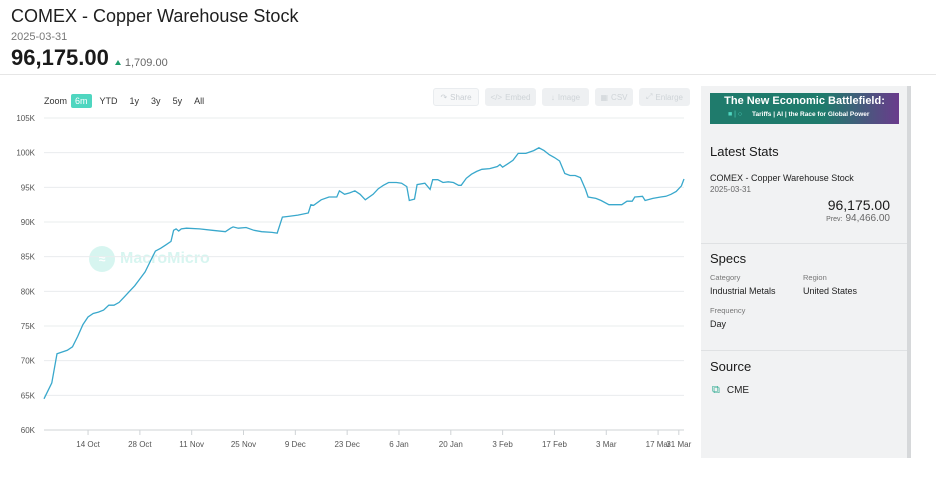 The width and height of the screenshot is (936, 484). I want to click on x-tick-label: 31 Mar, so click(678, 444).